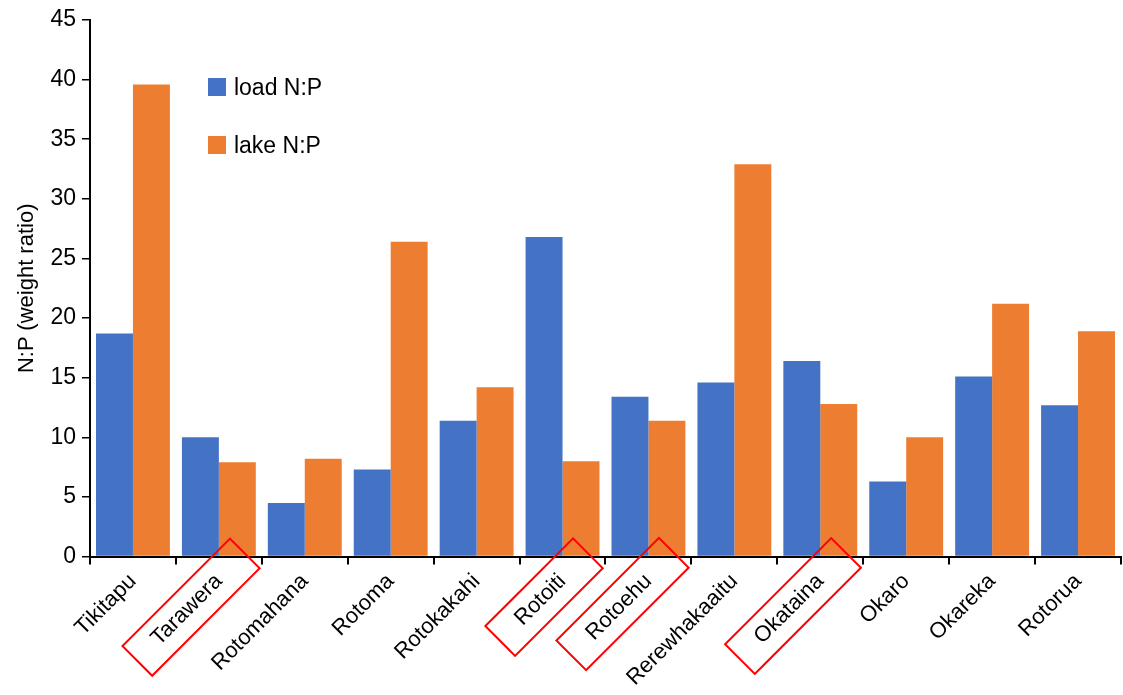  Describe the element at coordinates (277, 145) in the screenshot. I see `legend-label: lake N:P` at that location.